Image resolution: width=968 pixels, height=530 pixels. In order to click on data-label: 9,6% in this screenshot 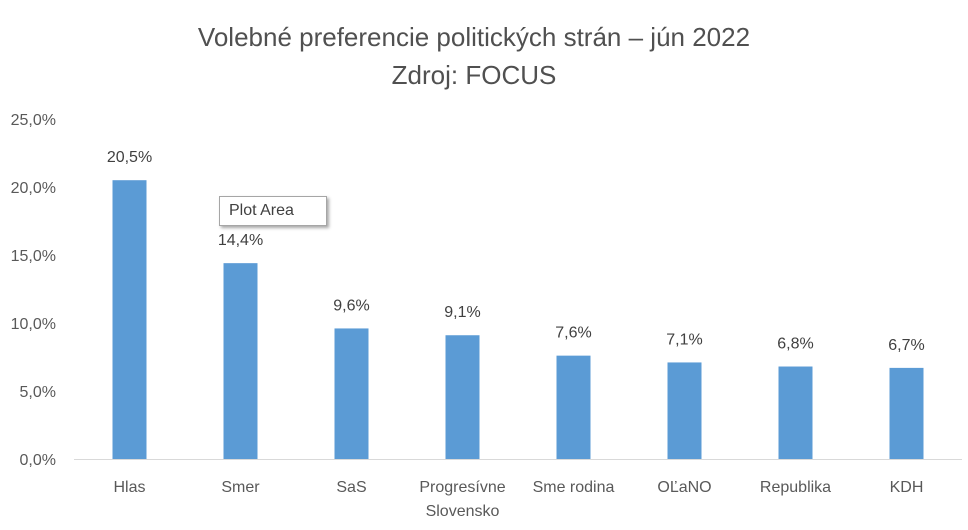, I will do `click(351, 305)`.